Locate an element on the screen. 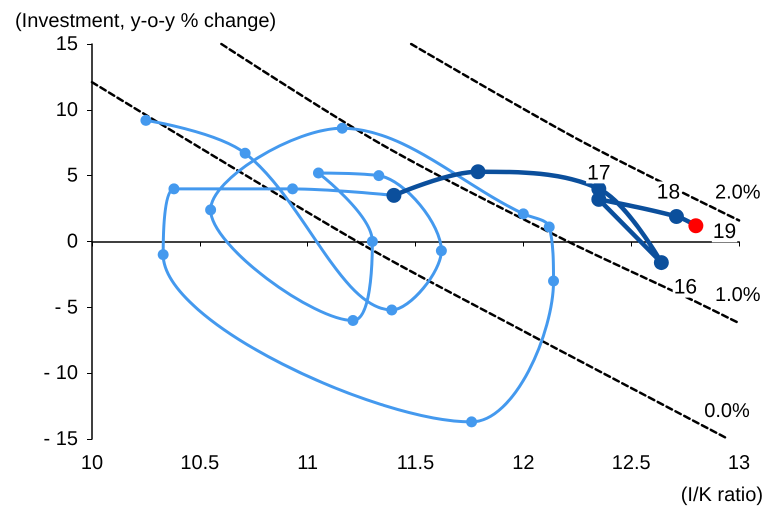 This screenshot has width=780, height=512. annotation: 18 is located at coordinates (668, 192).